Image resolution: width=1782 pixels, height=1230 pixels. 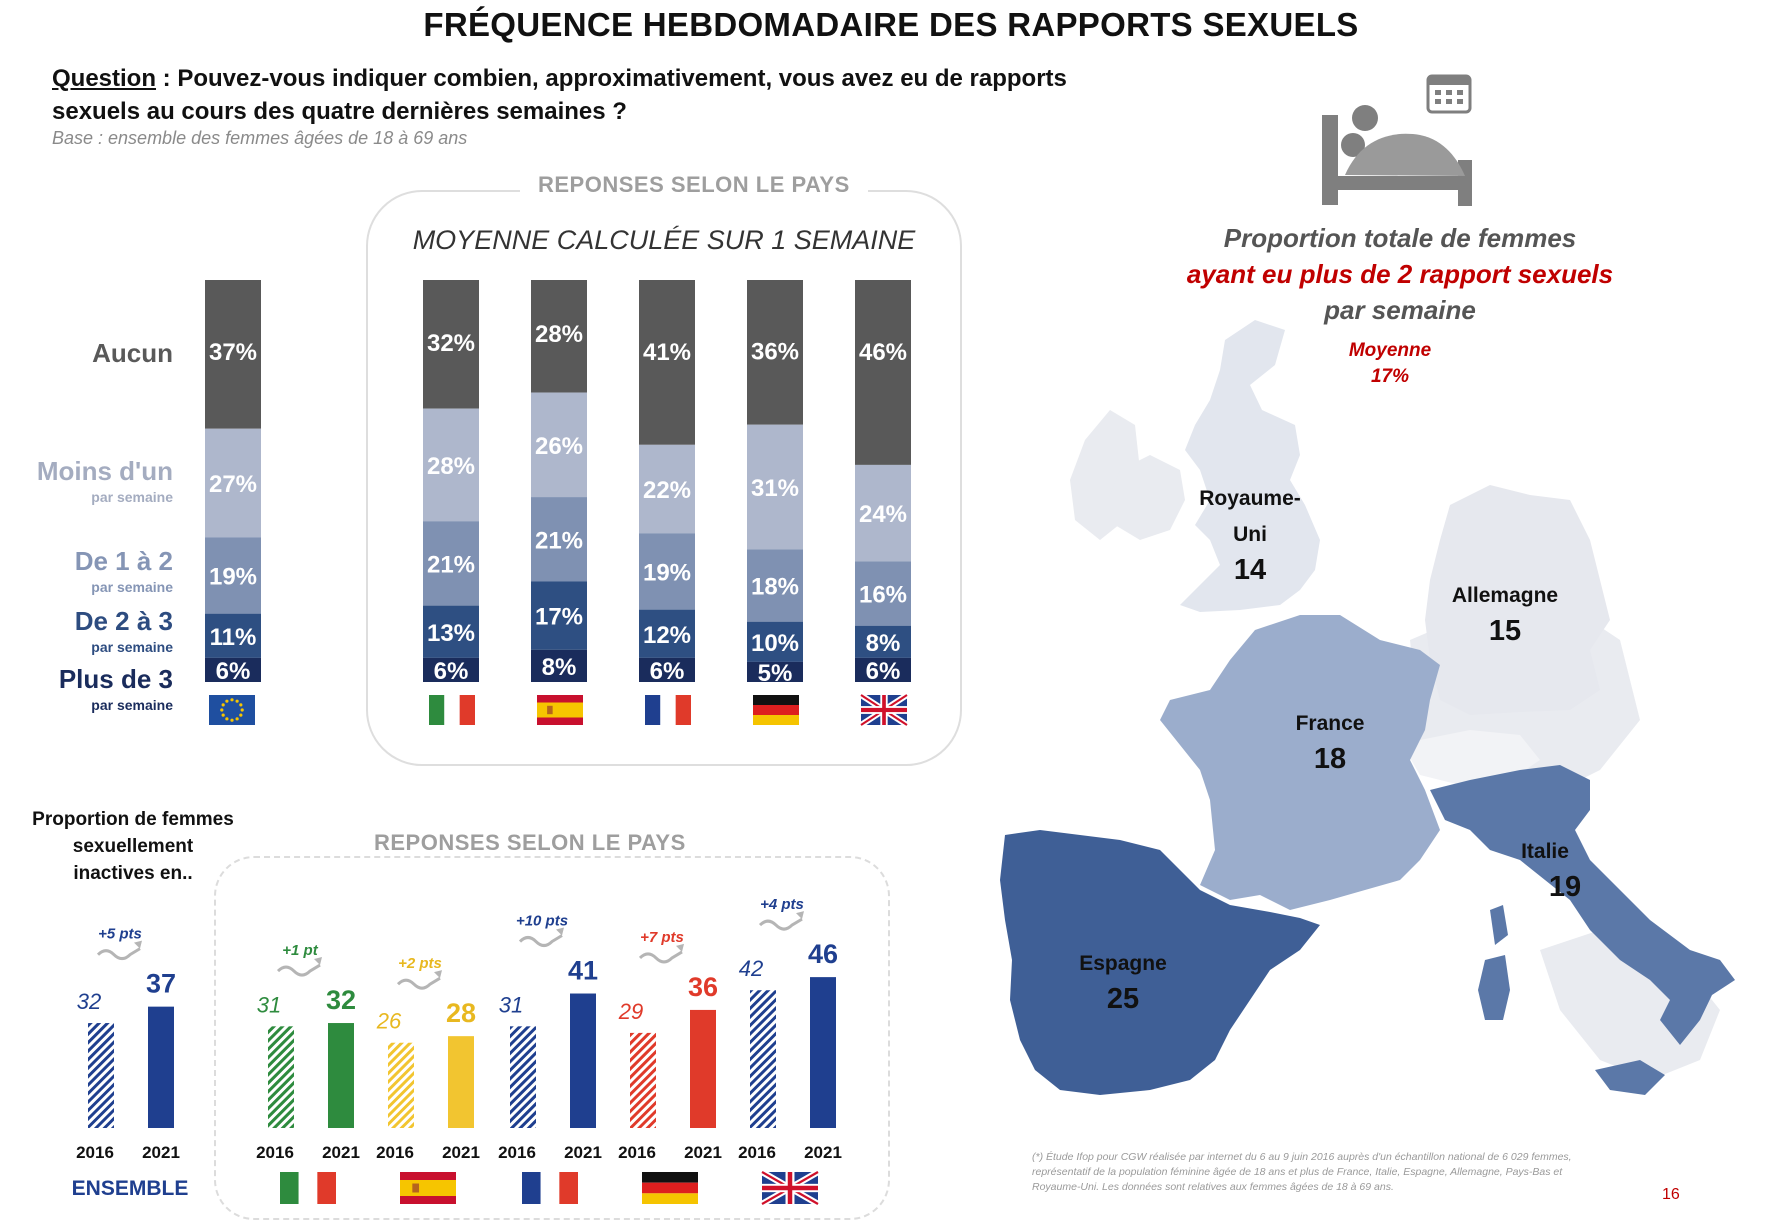 What do you see at coordinates (1250, 570) in the screenshot?
I see `map-region-value: 14` at bounding box center [1250, 570].